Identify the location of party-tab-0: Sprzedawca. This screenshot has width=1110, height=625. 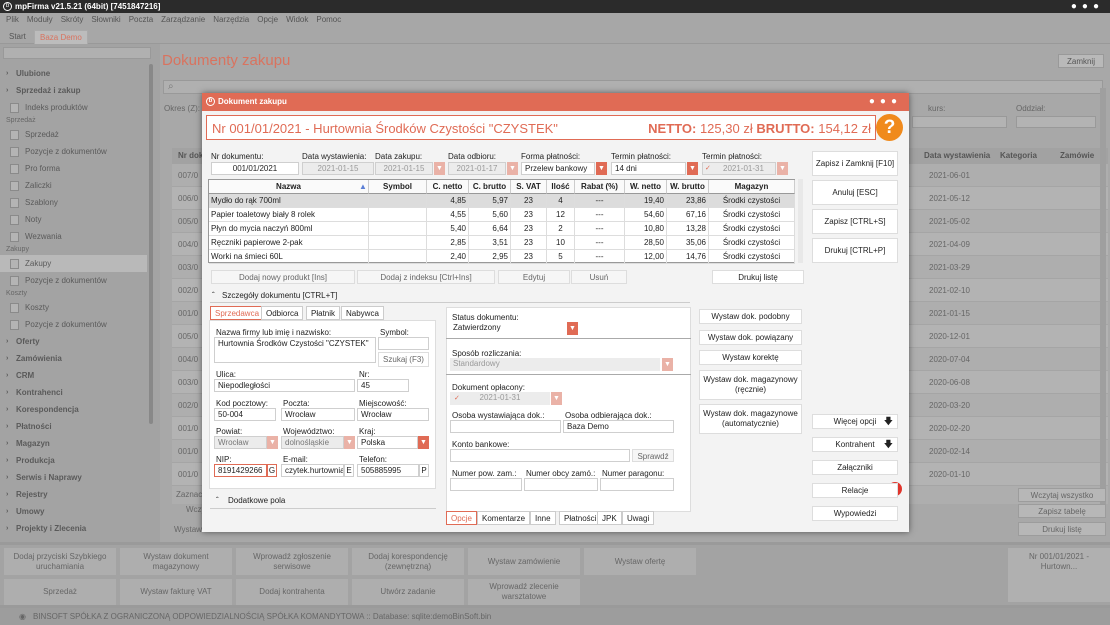
(237, 313).